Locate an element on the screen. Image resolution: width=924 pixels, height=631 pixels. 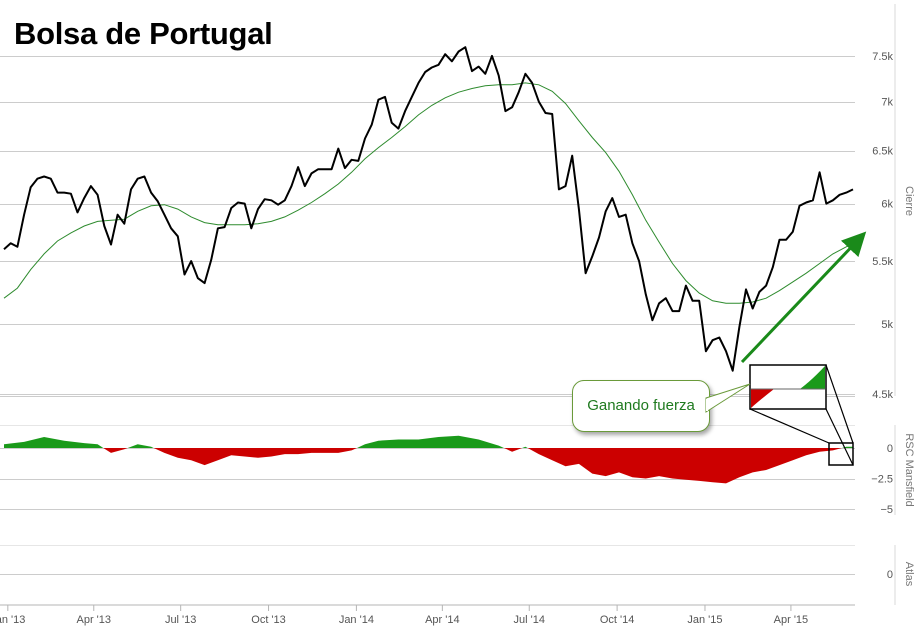
annotation-callout: Ganando fuerza is located at coordinates (641, 406).